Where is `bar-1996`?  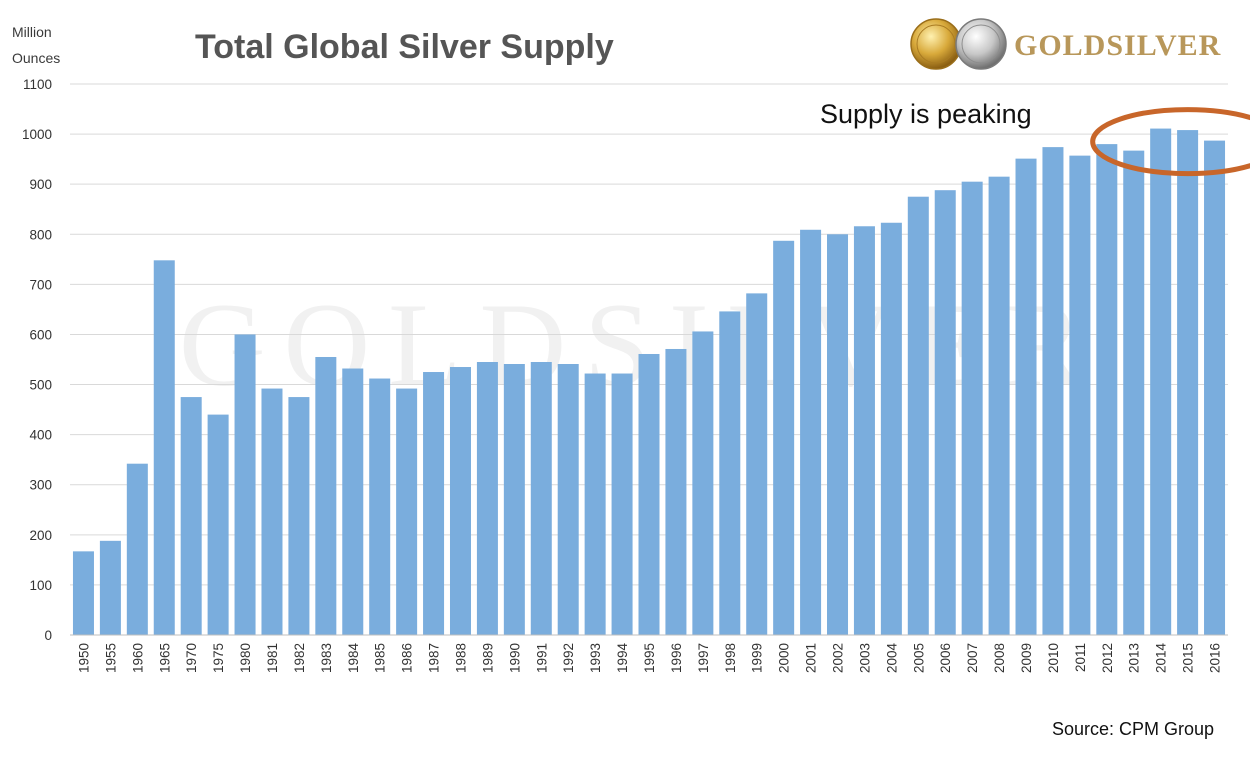 bar-1996 is located at coordinates (676, 491).